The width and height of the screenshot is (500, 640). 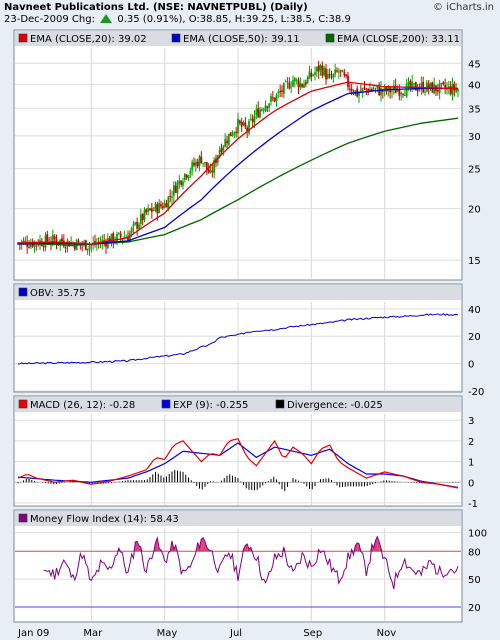 I want to click on y-tick-label: 25, so click(x=474, y=170).